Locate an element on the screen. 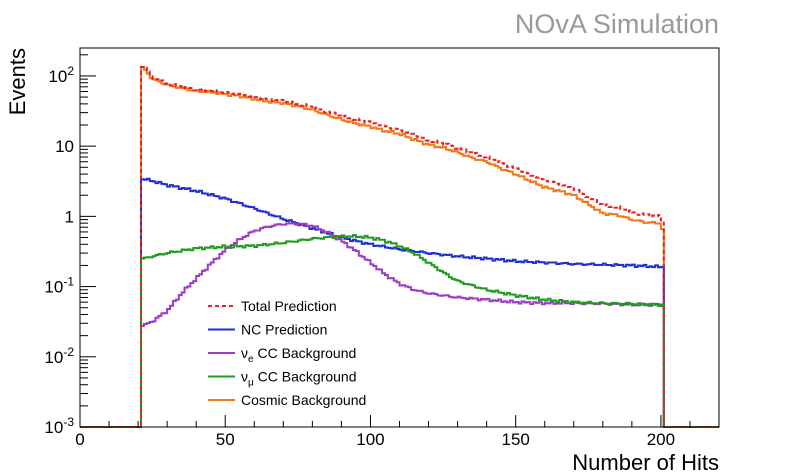  x-tick-label: 100 is located at coordinates (370, 439).